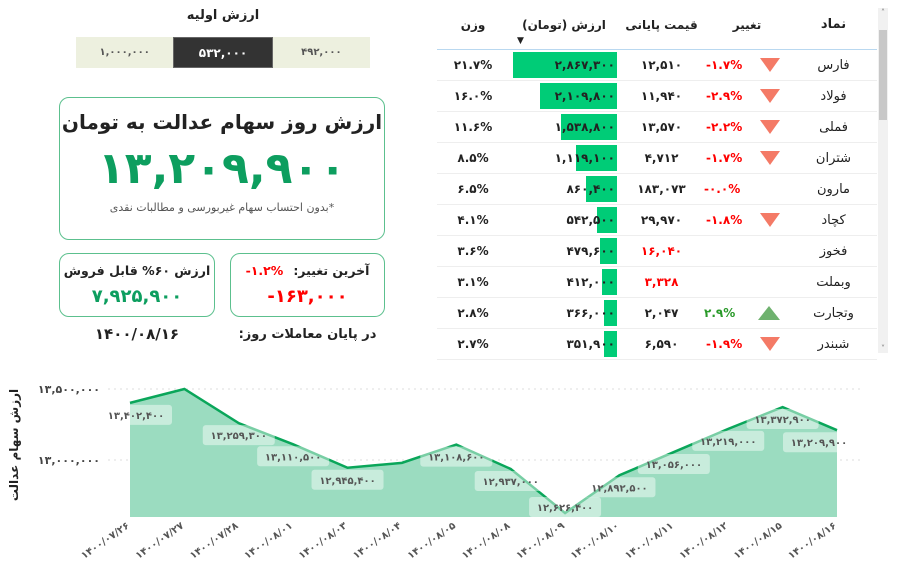 The image size is (902, 575). I want to click on data-label: ۱۳,۱۱۰,۵۰۰, so click(293, 457).